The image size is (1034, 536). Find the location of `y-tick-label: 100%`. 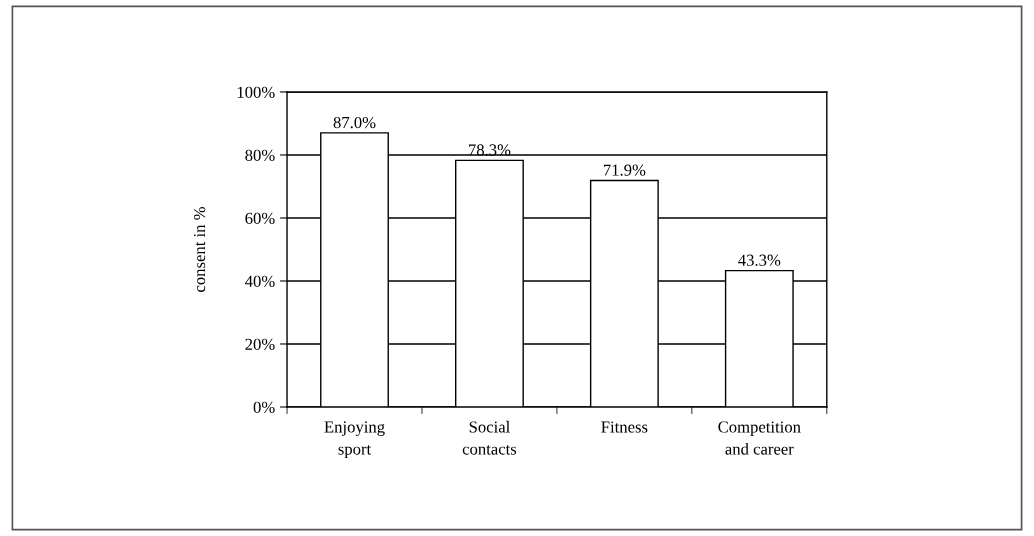

y-tick-label: 100% is located at coordinates (256, 92).